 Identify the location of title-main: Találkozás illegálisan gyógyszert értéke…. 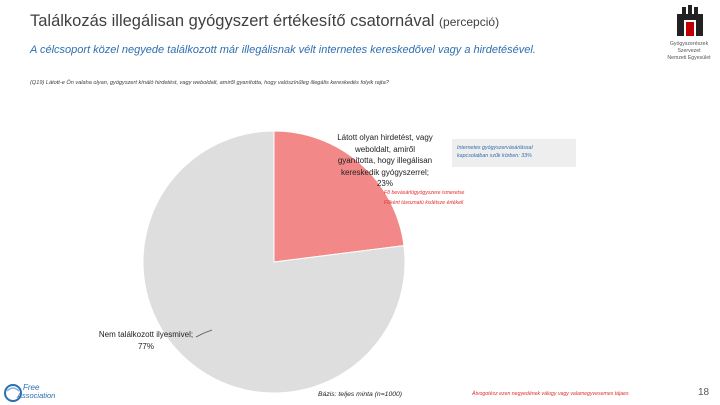
(232, 21).